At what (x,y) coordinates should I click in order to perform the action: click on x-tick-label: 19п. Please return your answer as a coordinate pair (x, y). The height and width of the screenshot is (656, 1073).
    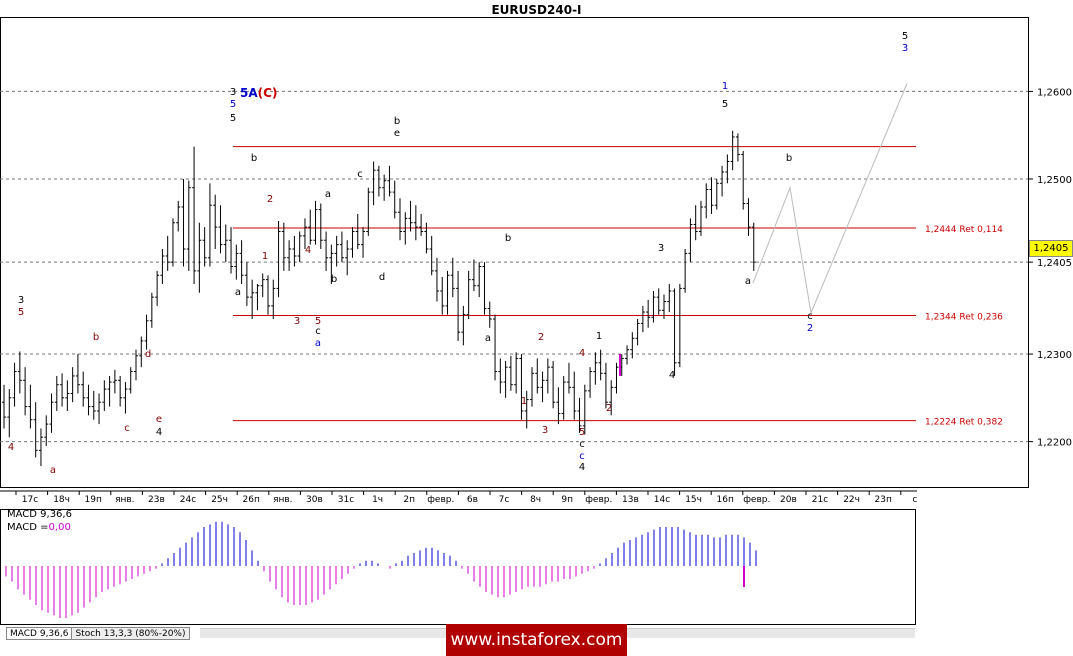
    Looking at the image, I should click on (93, 500).